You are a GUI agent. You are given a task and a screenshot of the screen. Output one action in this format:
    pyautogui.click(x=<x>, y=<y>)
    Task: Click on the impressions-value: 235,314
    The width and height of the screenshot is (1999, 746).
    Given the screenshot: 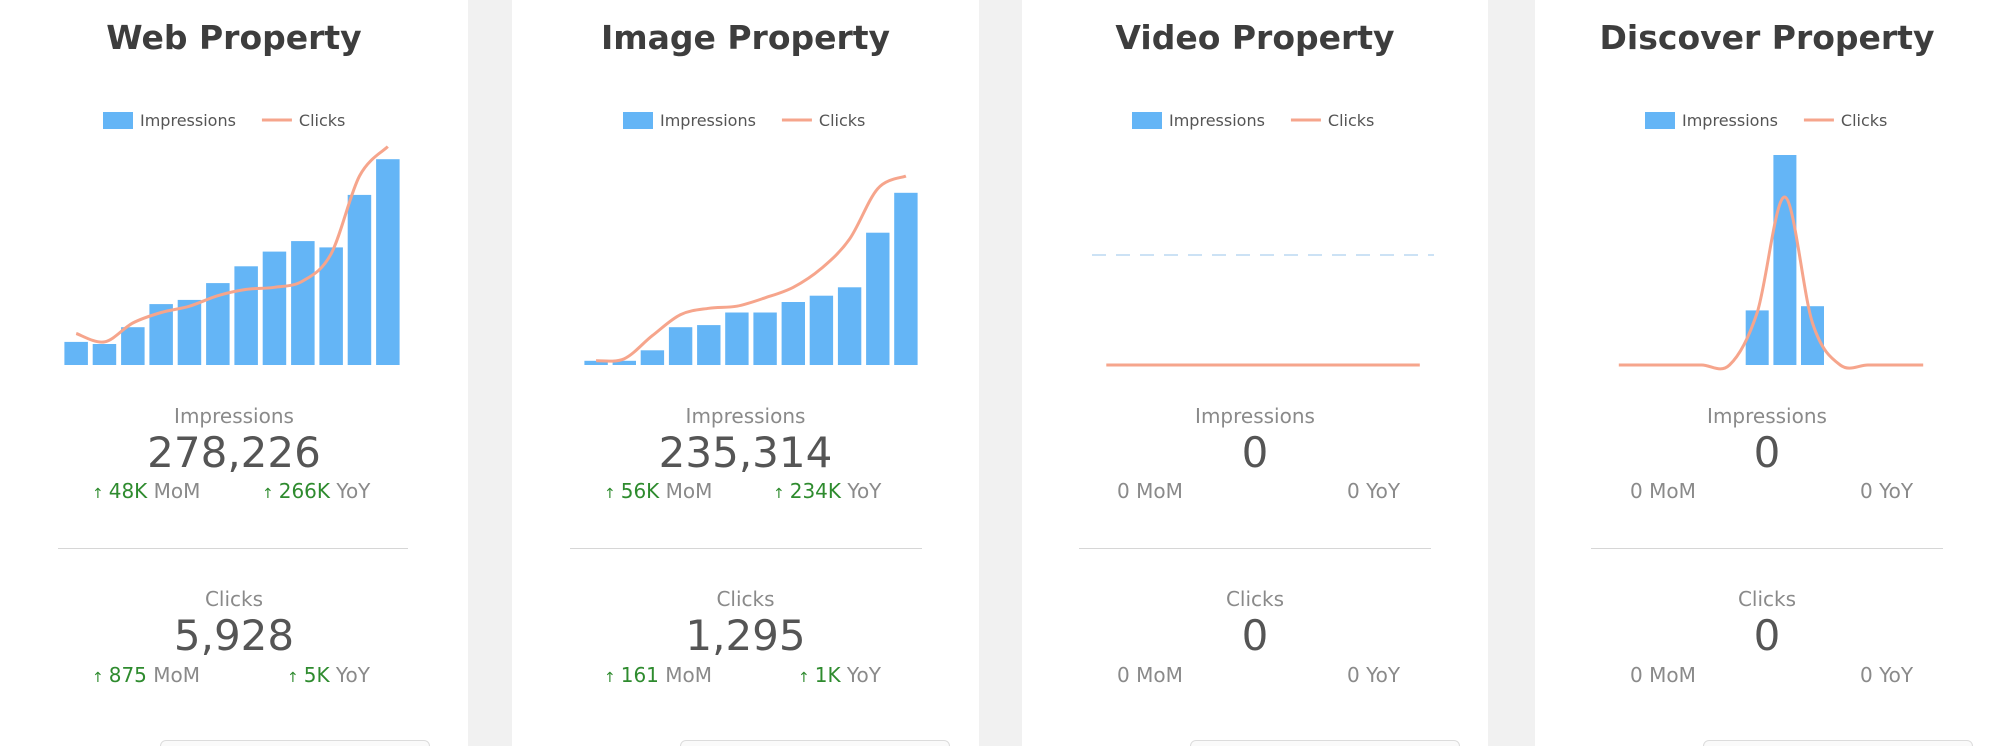 What is the action you would take?
    pyautogui.click(x=745, y=452)
    